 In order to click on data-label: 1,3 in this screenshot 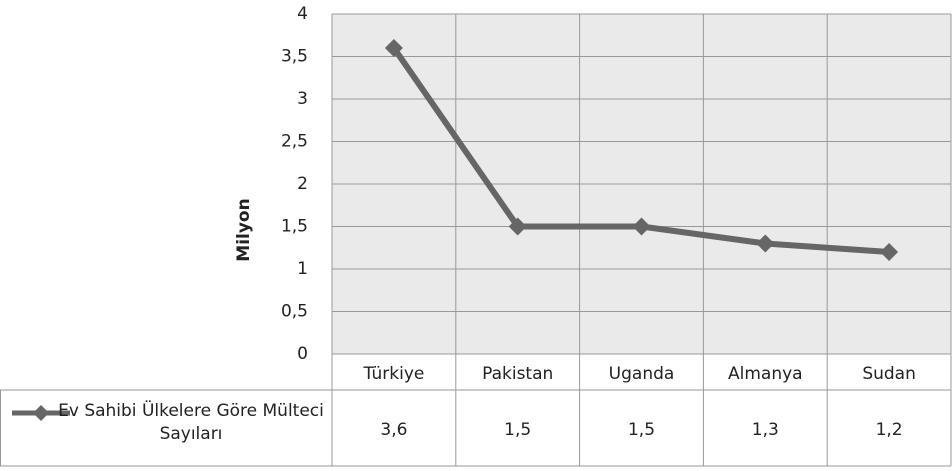, I will do `click(765, 430)`.